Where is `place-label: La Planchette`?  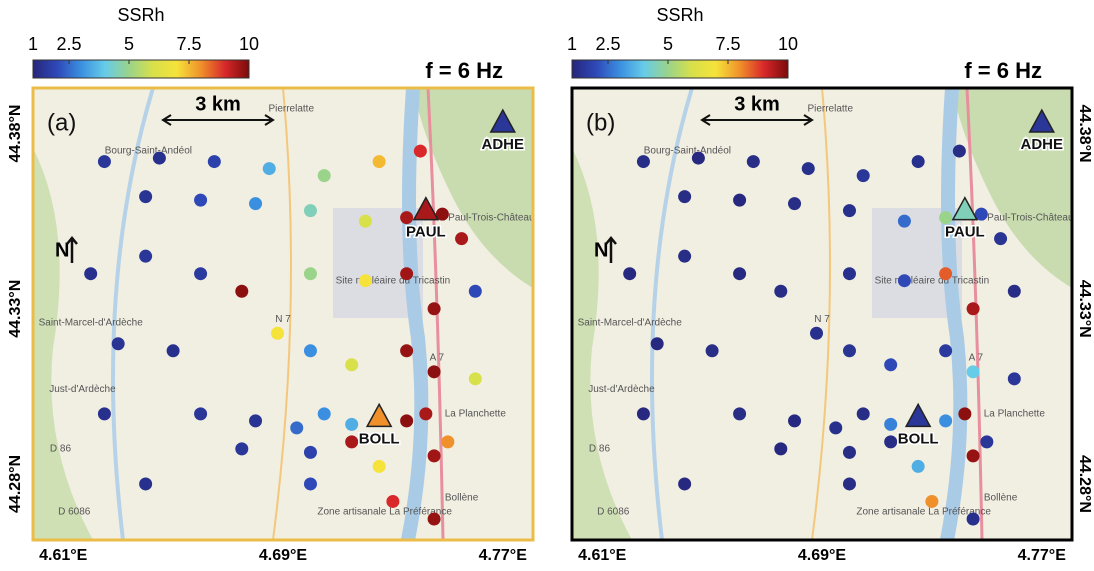
place-label: La Planchette is located at coordinates (476, 414).